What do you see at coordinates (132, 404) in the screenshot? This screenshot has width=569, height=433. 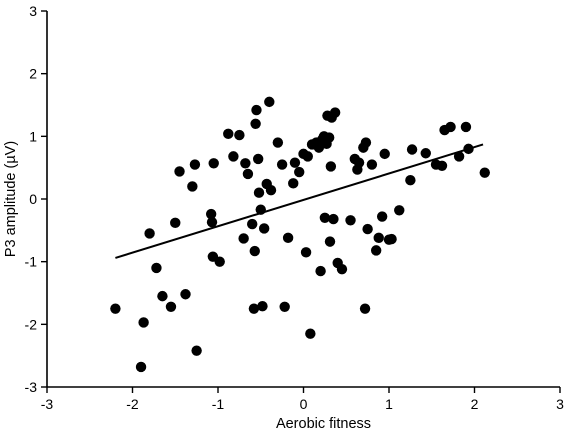 I see `x-tick-label: -2` at bounding box center [132, 404].